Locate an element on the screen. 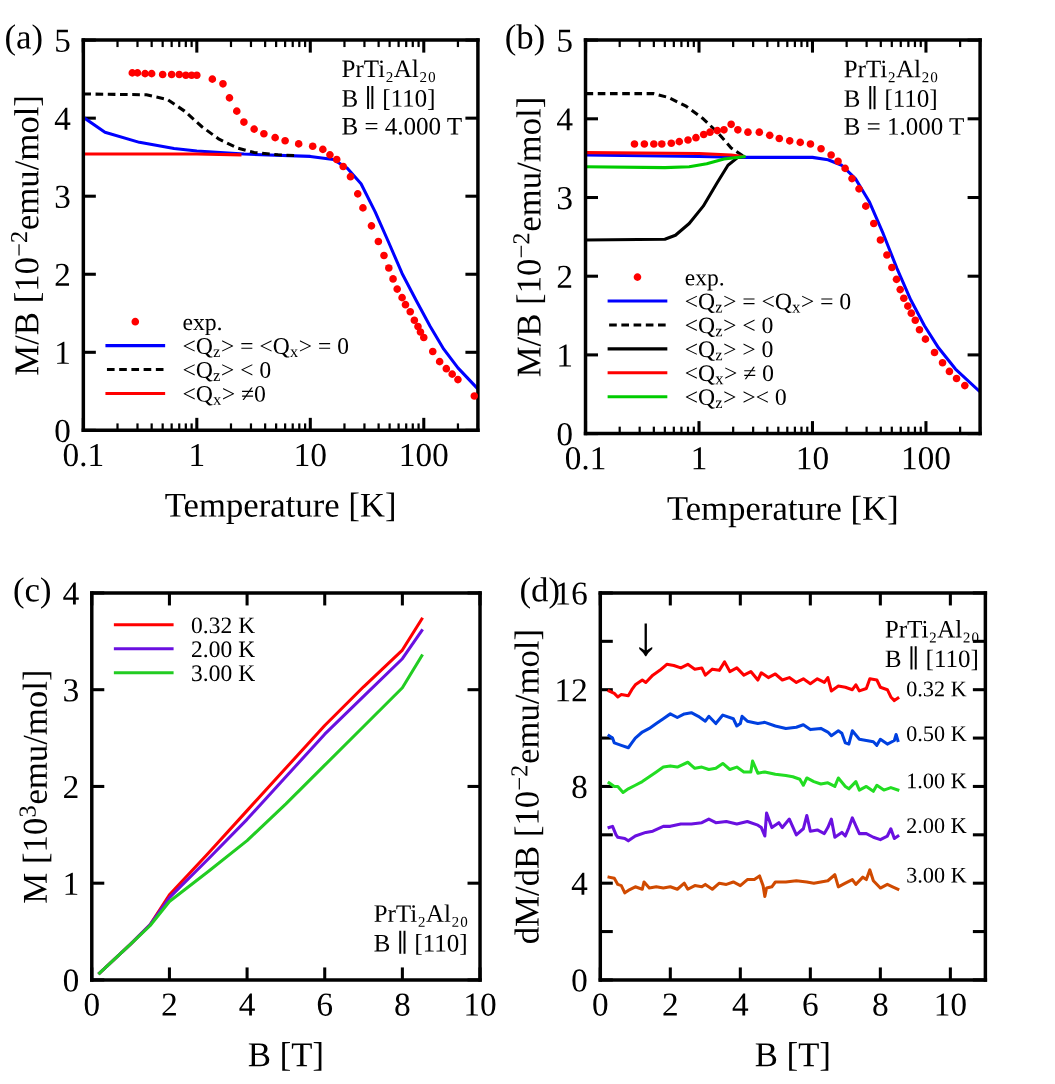 This screenshot has width=1055, height=1084. series-label: 3.00 K is located at coordinates (937, 875).